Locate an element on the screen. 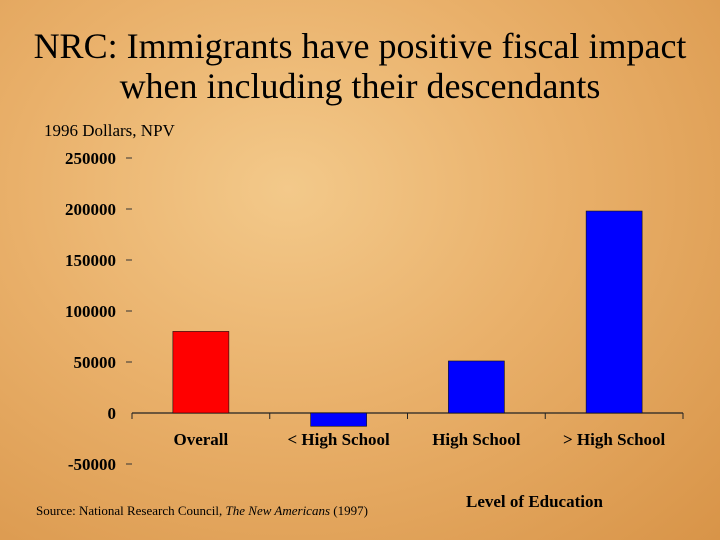 Image resolution: width=720 pixels, height=540 pixels. y-tick-label: 150000 is located at coordinates (90, 260).